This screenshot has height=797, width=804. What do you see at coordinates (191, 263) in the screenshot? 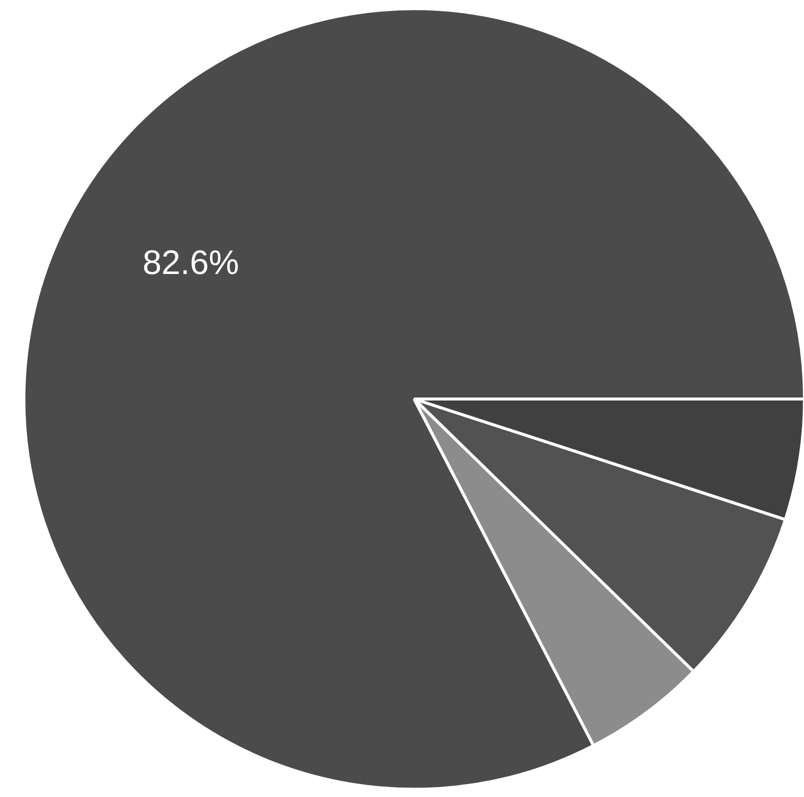
I see `data-label: 82.6%` at bounding box center [191, 263].